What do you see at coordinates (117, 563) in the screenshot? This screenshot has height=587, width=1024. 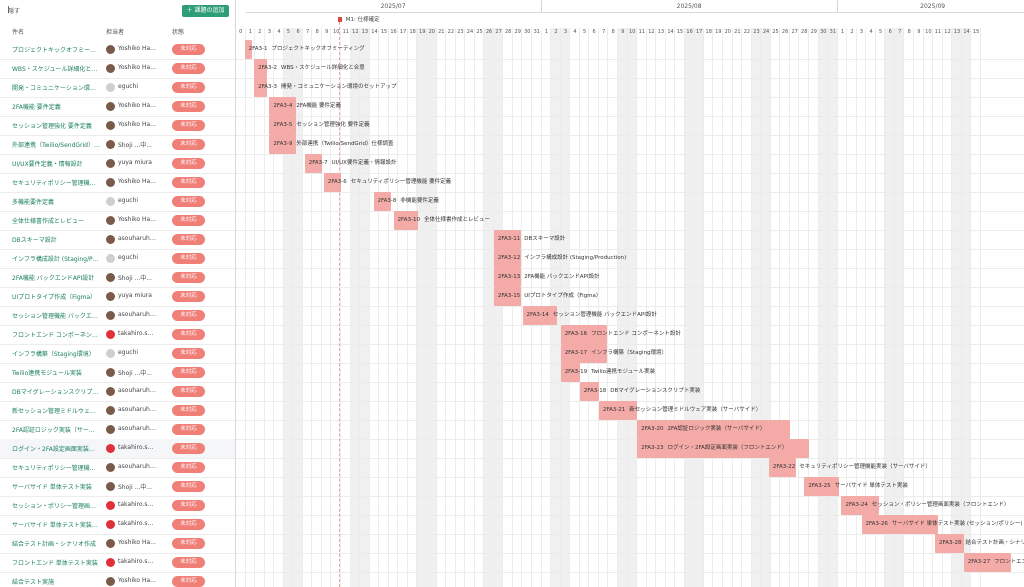 I see `task-row: フロントエンド 単体テスト実装 takahiro.sato 未対応` at bounding box center [117, 563].